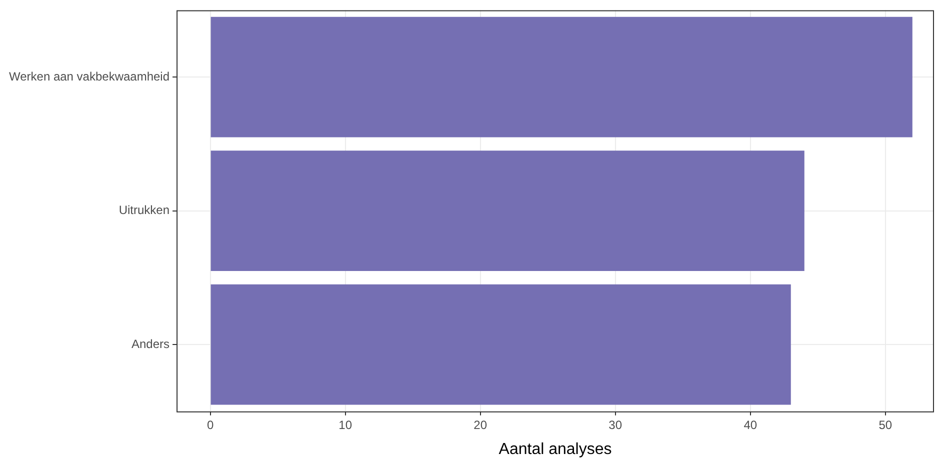 This screenshot has width=936, height=465. Describe the element at coordinates (555, 449) in the screenshot. I see `x-axis-title: Aantal analyses` at that location.